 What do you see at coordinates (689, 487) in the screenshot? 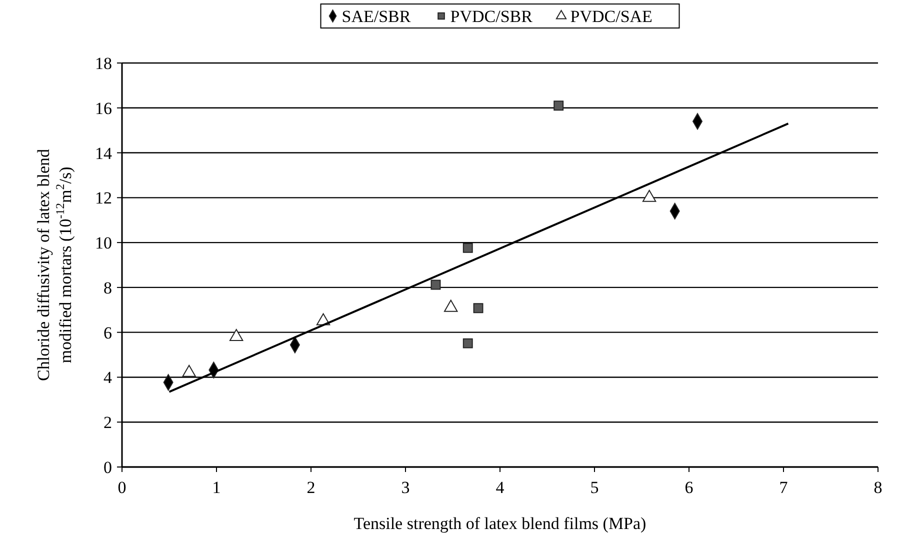
I see `x-tick-label: 6` at bounding box center [689, 487].